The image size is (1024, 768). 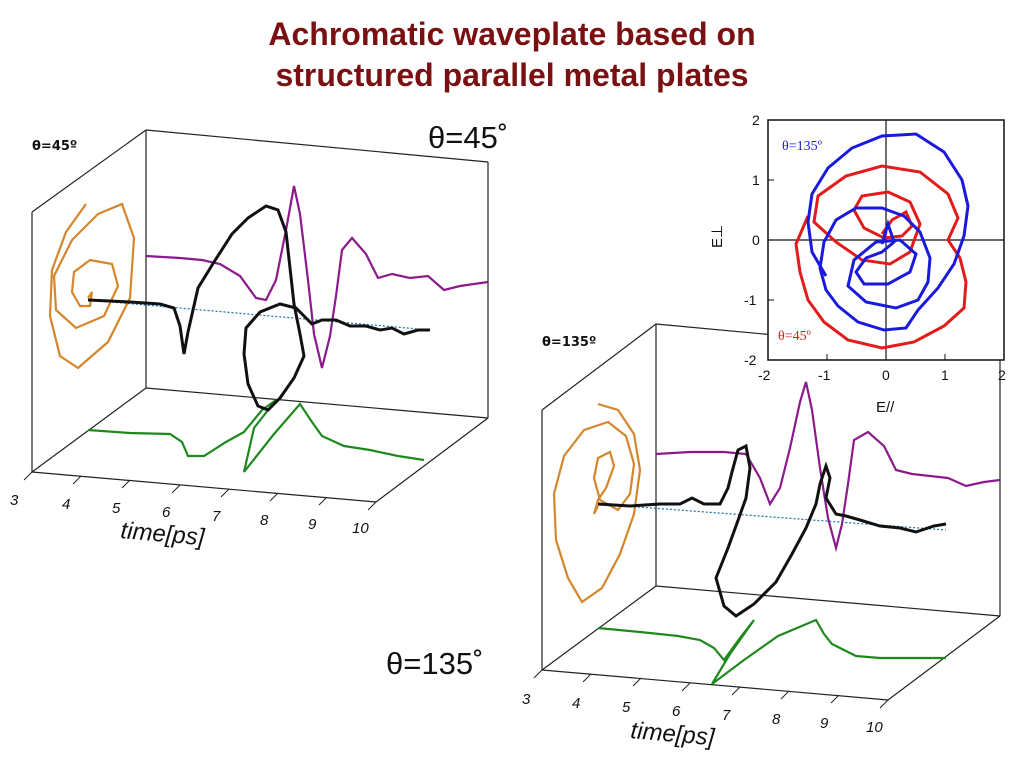 What do you see at coordinates (945, 375) in the screenshot?
I see `x-tick-1: 1` at bounding box center [945, 375].